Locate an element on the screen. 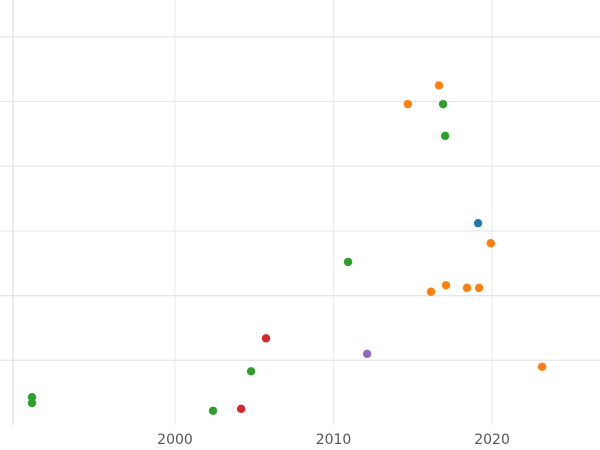 This screenshot has height=450, width=600. x-tick-label: 2020 is located at coordinates (492, 440).